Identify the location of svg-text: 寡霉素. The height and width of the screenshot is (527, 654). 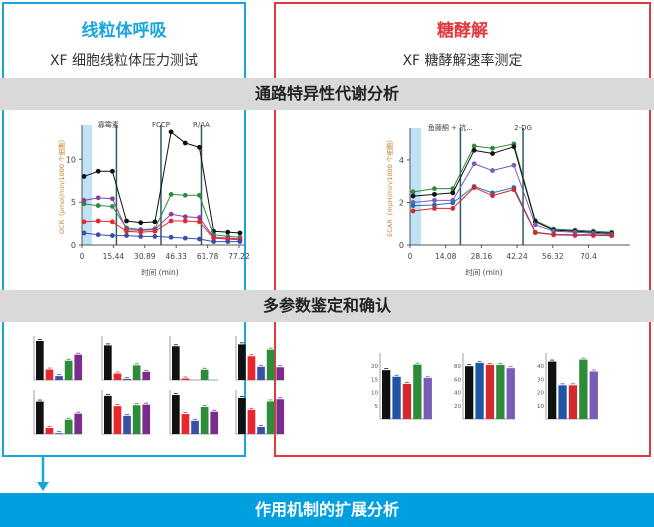
(108, 124).